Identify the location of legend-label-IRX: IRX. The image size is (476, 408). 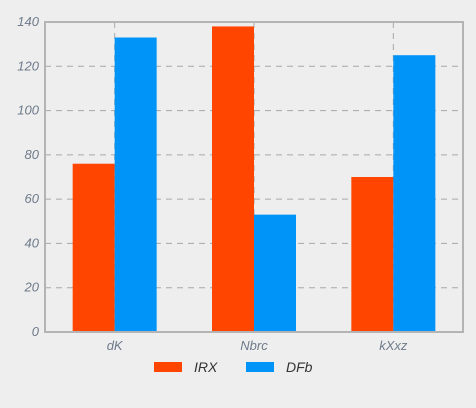
(206, 367).